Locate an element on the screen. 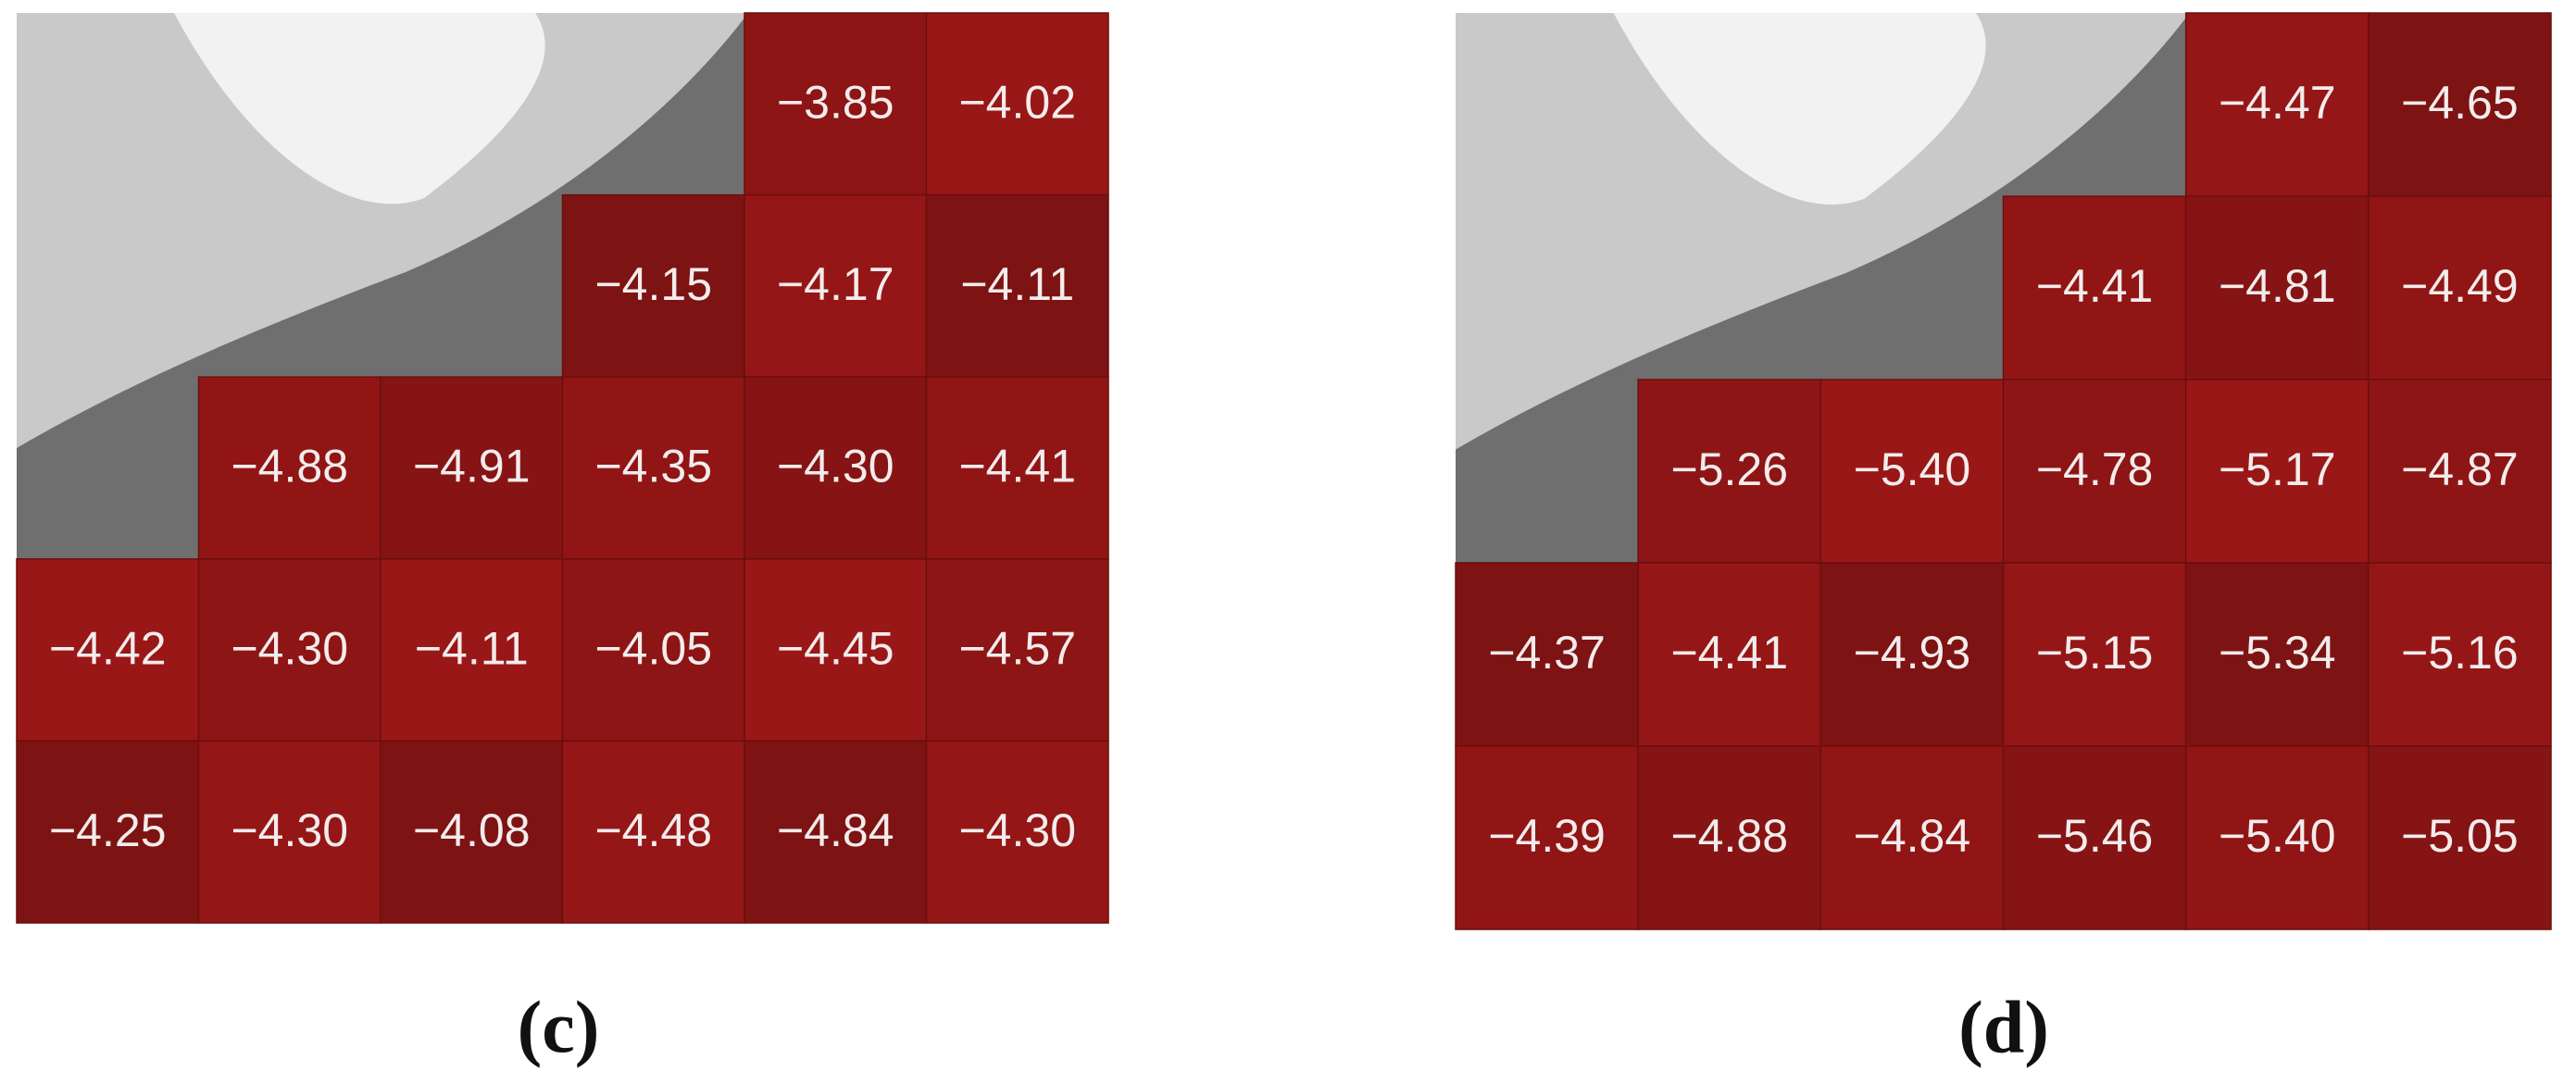  cell-value: −4.37 is located at coordinates (1547, 653).